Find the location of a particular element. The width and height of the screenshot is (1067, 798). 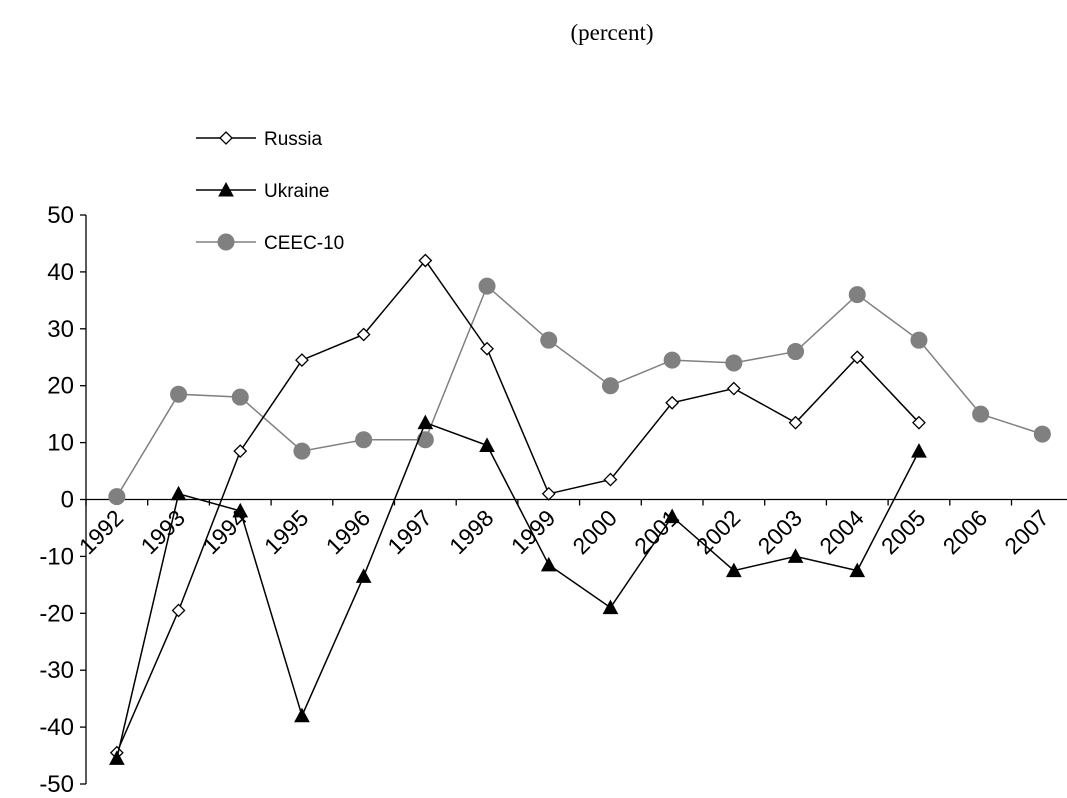

x-tick-label: 2007 is located at coordinates (1026, 532).